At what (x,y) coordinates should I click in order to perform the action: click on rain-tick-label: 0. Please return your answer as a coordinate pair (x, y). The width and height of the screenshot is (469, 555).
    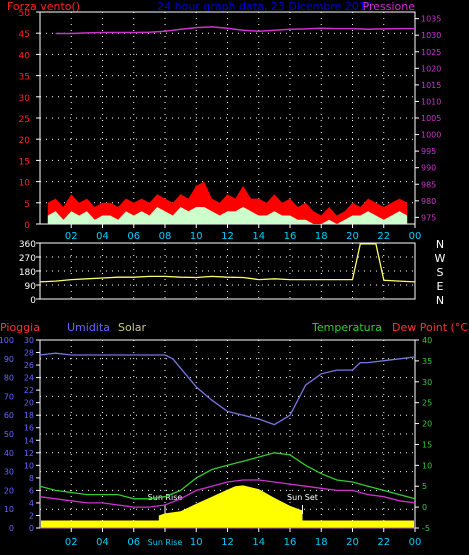
    Looking at the image, I should click on (31, 528).